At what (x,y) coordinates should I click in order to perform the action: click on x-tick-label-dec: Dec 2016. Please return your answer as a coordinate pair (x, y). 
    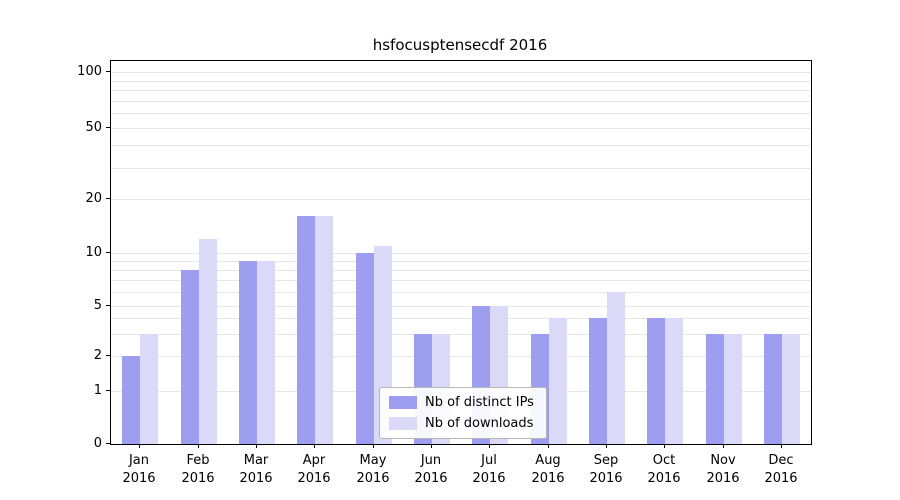
    Looking at the image, I should click on (781, 469).